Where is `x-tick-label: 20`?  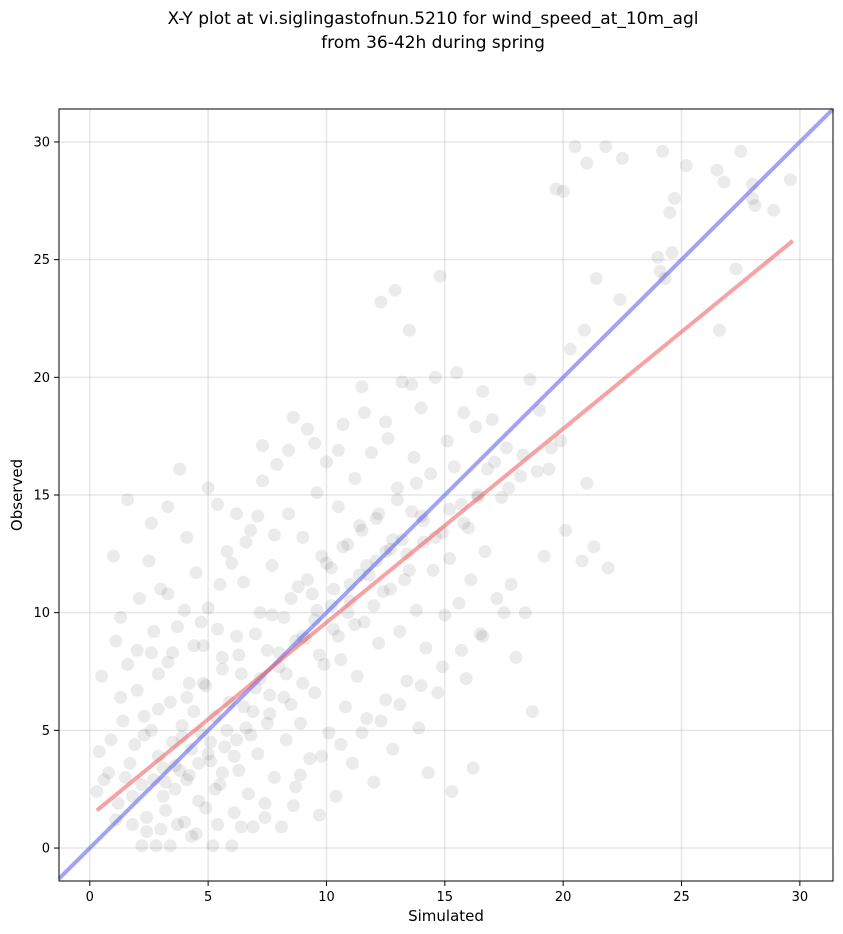 x-tick-label: 20 is located at coordinates (563, 897).